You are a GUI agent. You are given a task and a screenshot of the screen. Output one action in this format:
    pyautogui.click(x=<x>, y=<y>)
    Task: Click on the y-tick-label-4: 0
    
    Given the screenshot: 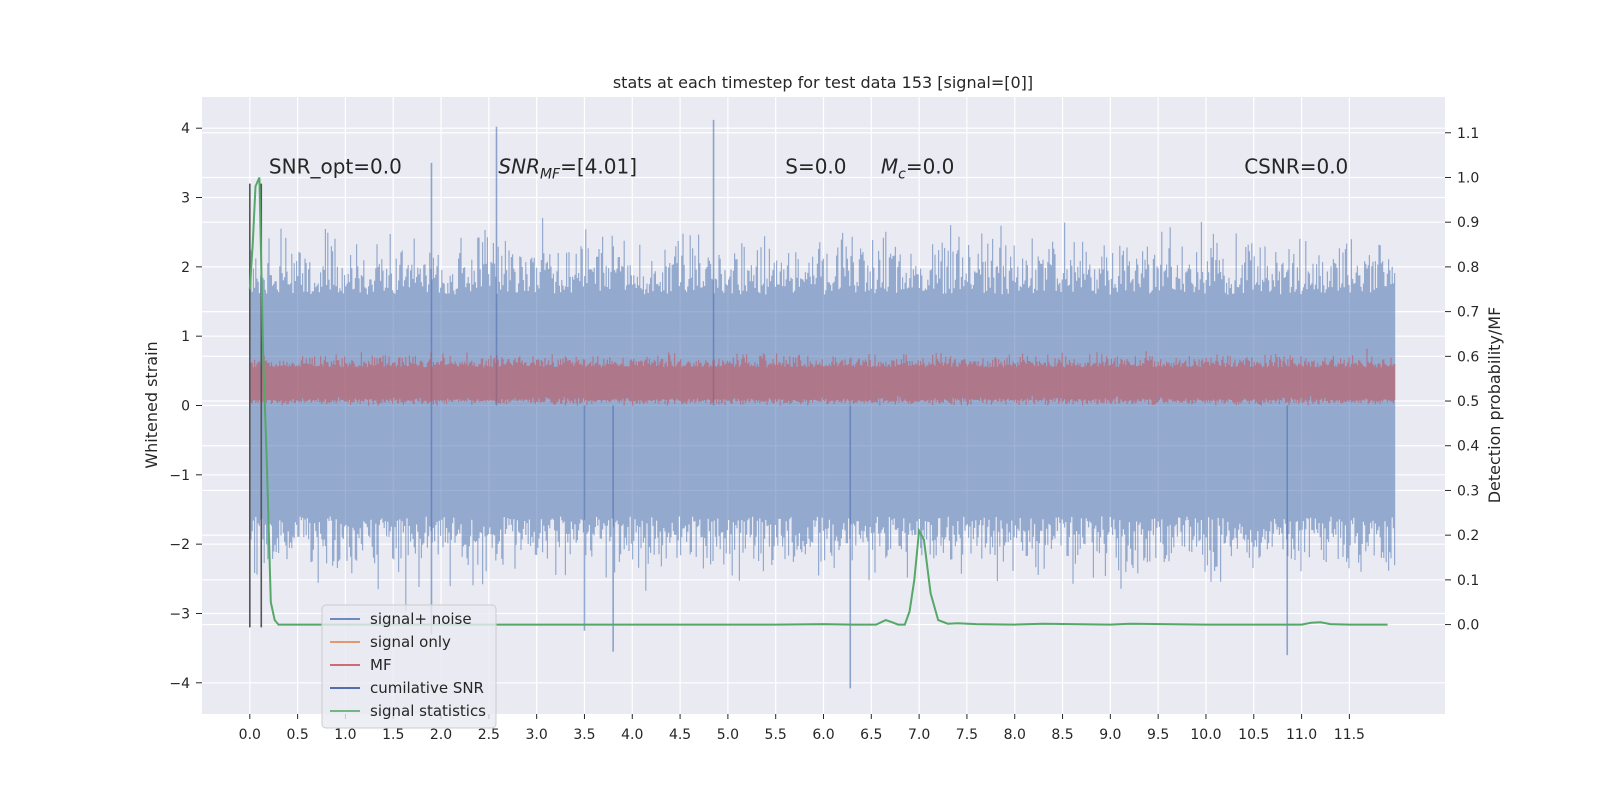 What is the action you would take?
    pyautogui.click(x=185, y=407)
    